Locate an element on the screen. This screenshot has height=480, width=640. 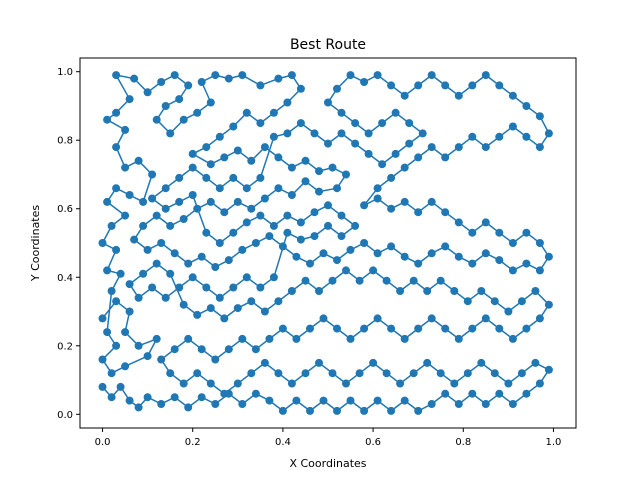
x-tick-label: 0.2 is located at coordinates (193, 442).